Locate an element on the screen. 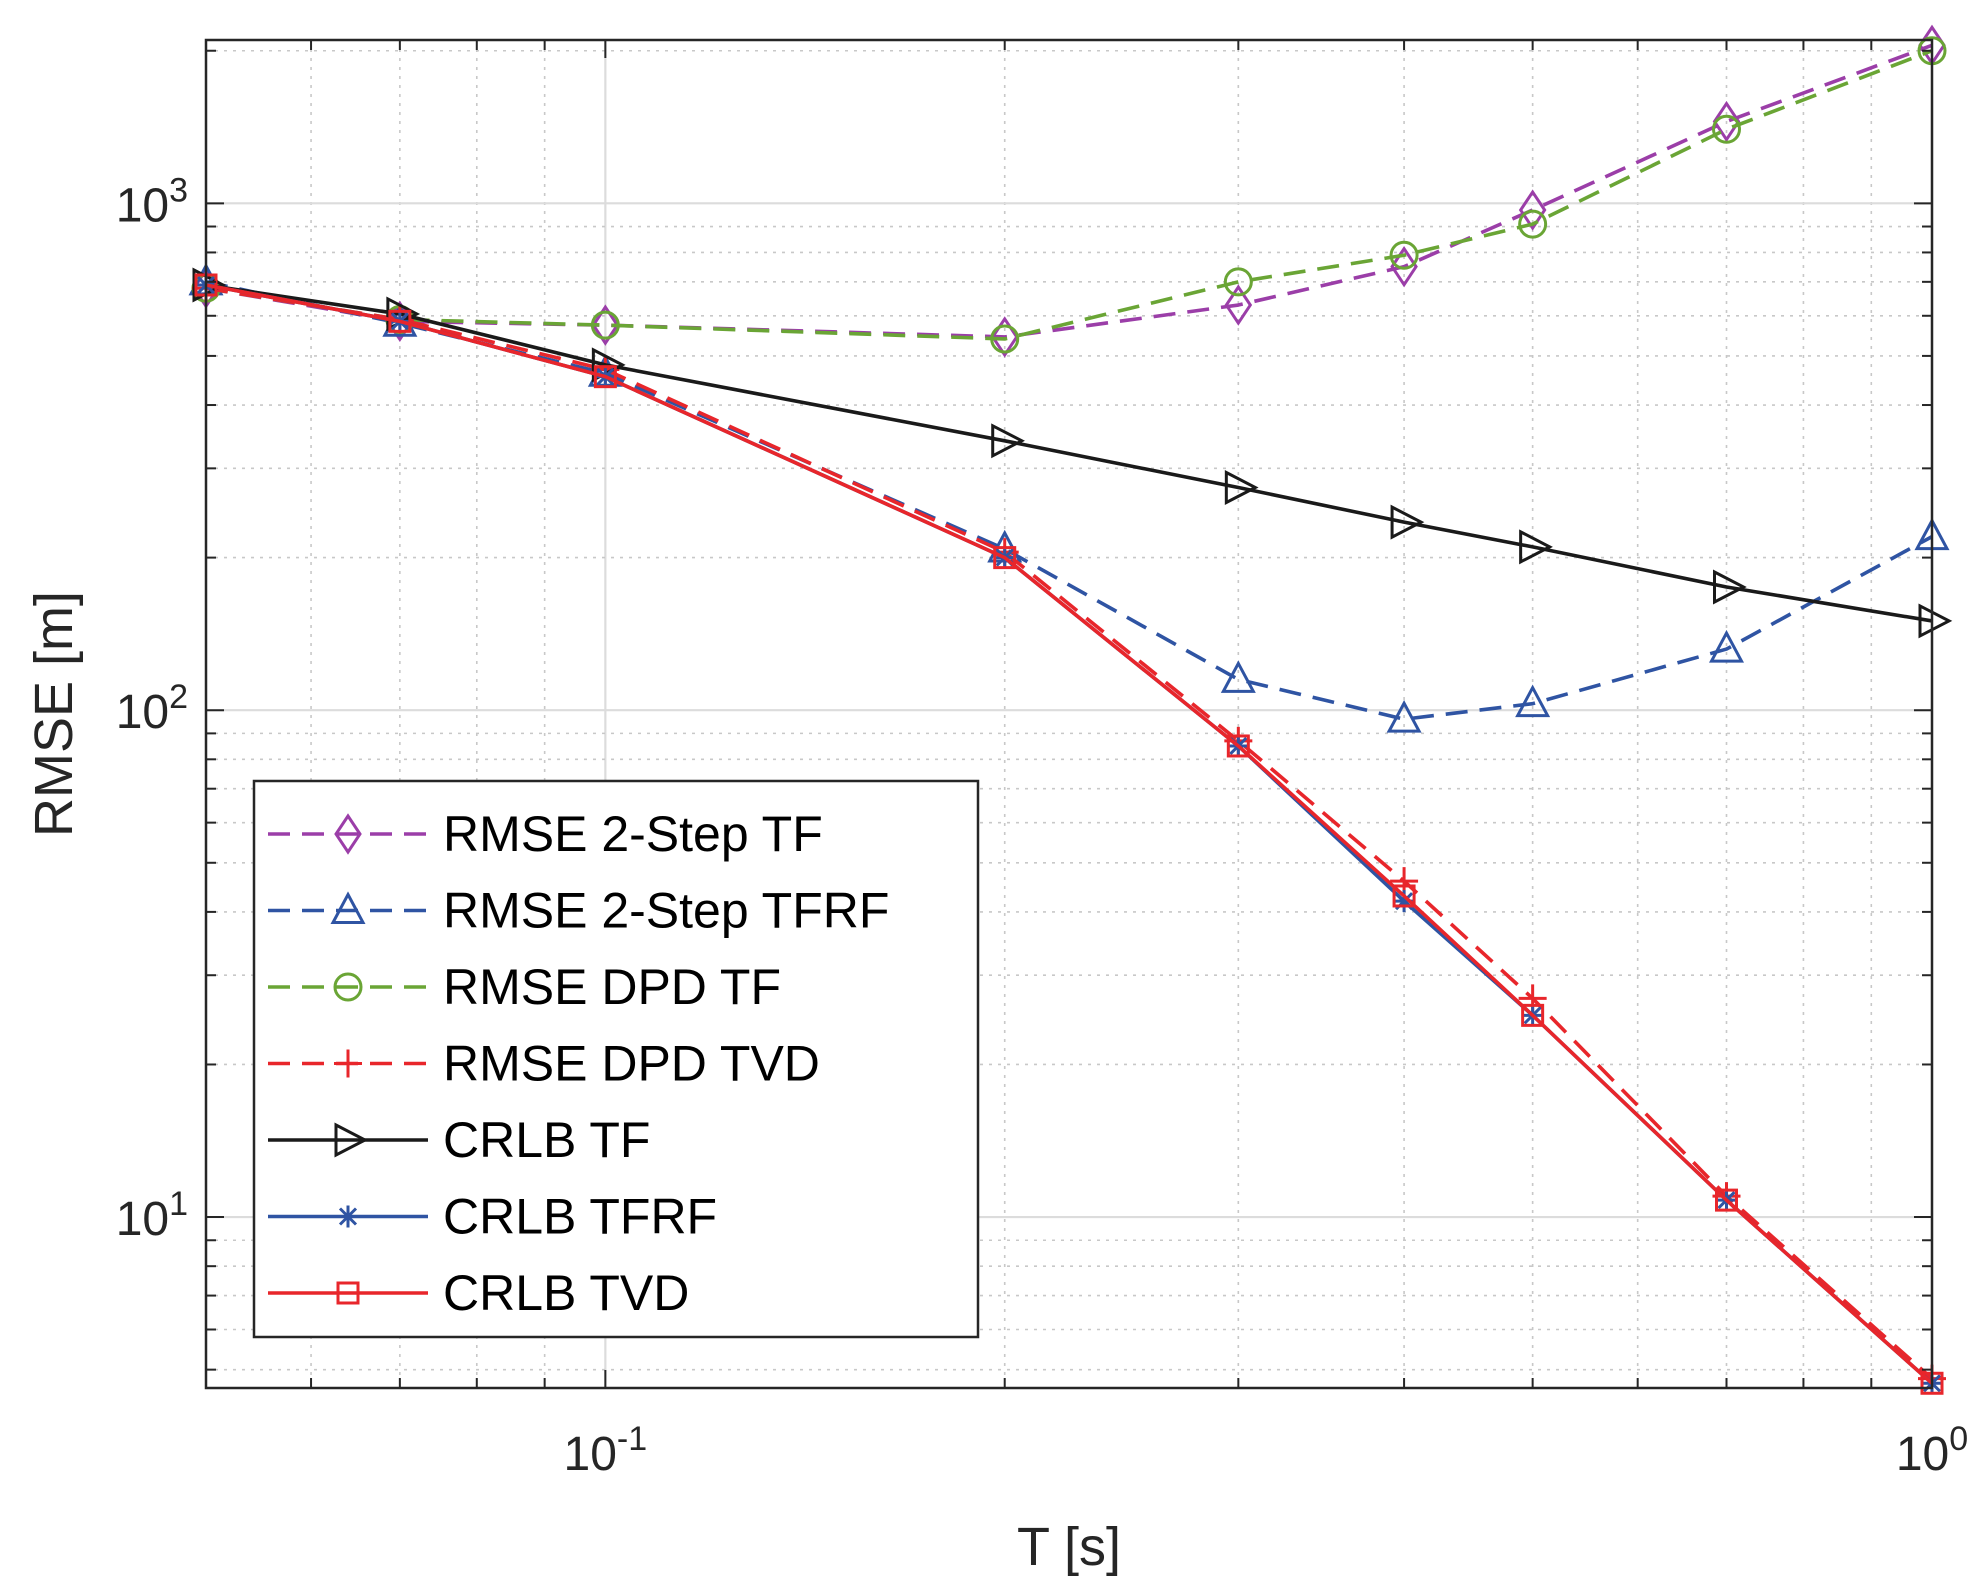 Image resolution: width=1978 pixels, height=1588 pixels. legend-item: CRLB TVD is located at coordinates (478, 1293).